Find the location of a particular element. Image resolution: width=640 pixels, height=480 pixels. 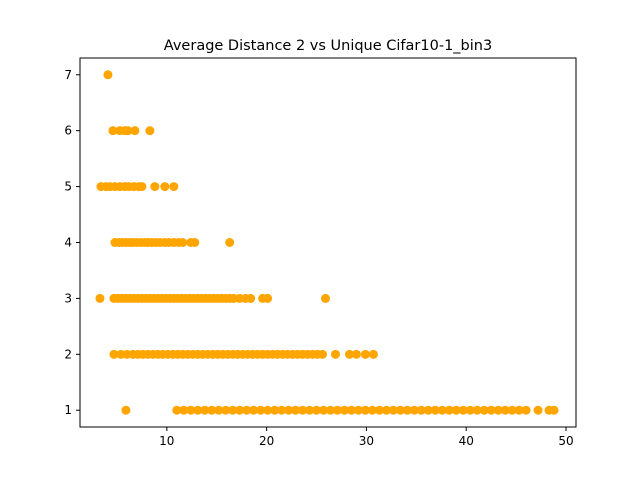

y-tick-label: 4 is located at coordinates (68, 243).